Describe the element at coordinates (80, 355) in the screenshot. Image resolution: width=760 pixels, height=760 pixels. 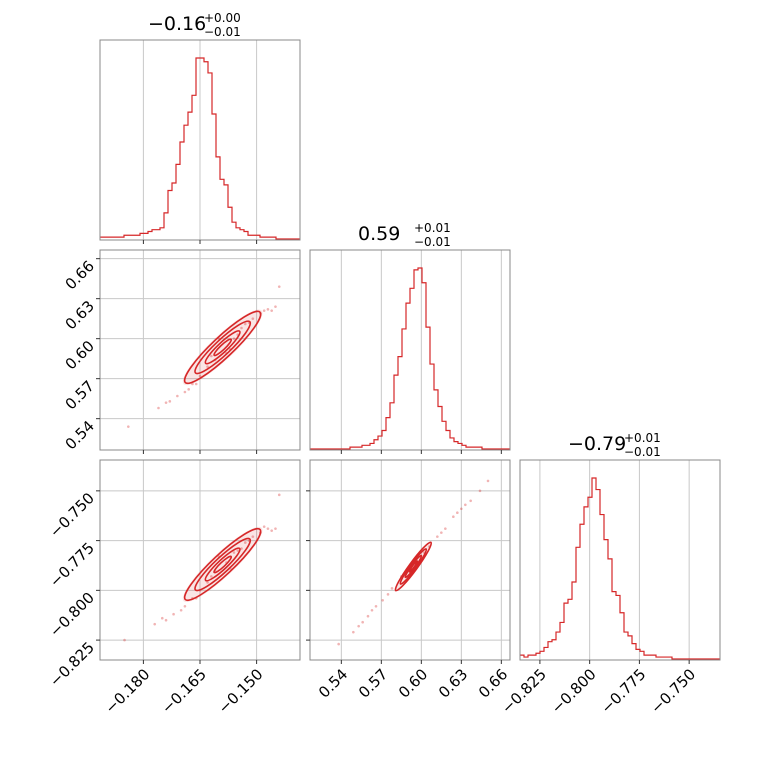
I see `y-tick-label: 0.60` at that location.